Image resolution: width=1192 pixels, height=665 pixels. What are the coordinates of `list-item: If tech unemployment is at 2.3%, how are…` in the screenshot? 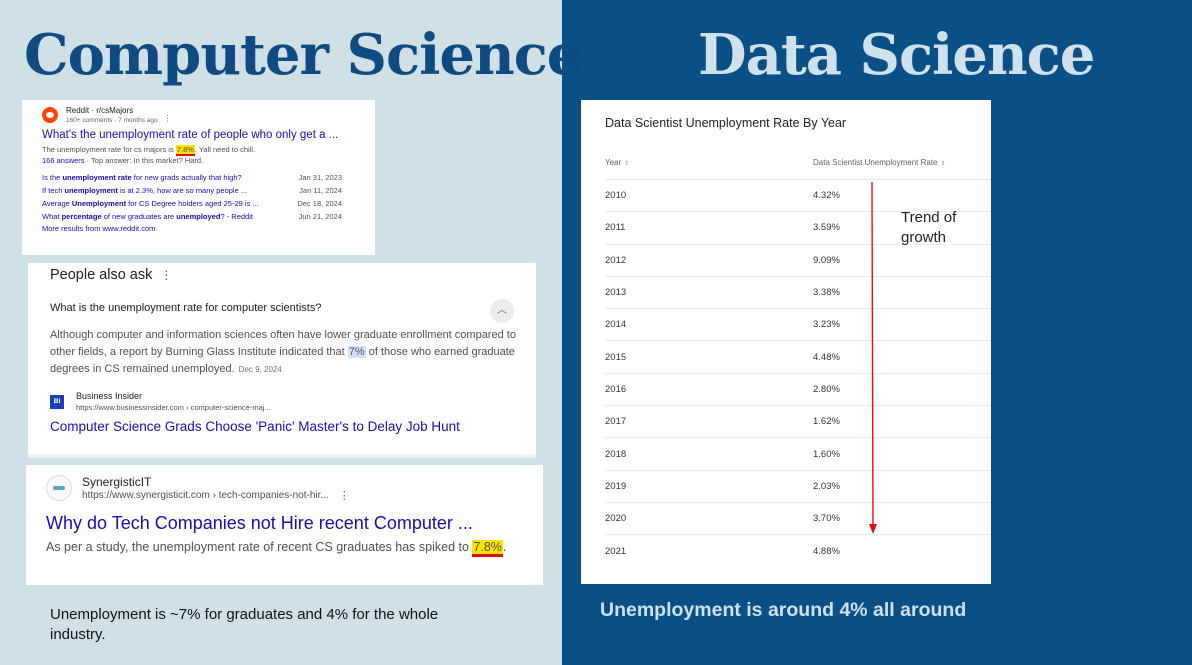 It's located at (192, 190).